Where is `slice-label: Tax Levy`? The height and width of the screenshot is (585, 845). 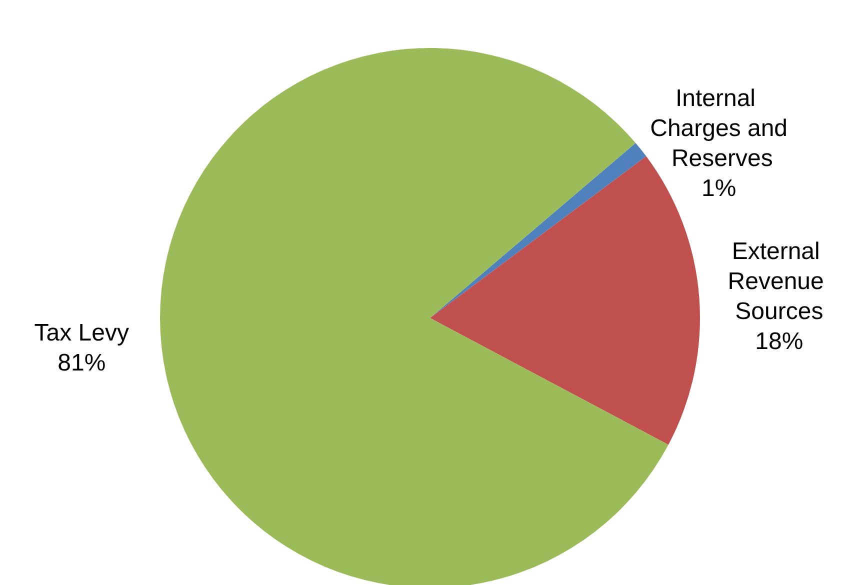
slice-label: Tax Levy is located at coordinates (81, 333).